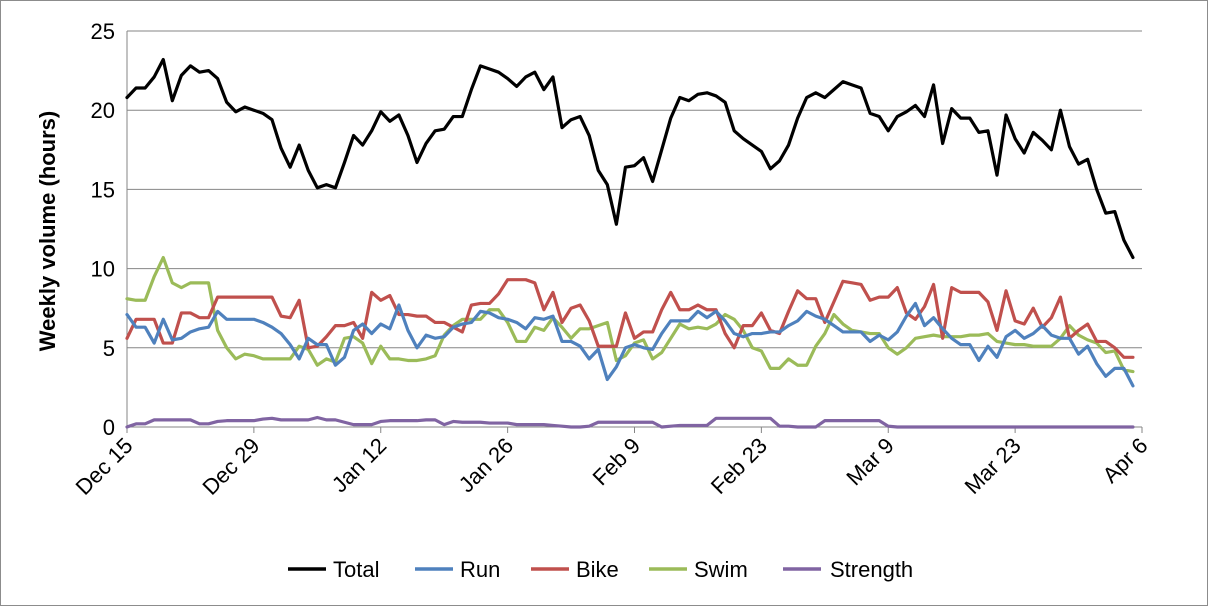 This screenshot has width=1208, height=606. I want to click on legend-label-total: Total, so click(356, 569).